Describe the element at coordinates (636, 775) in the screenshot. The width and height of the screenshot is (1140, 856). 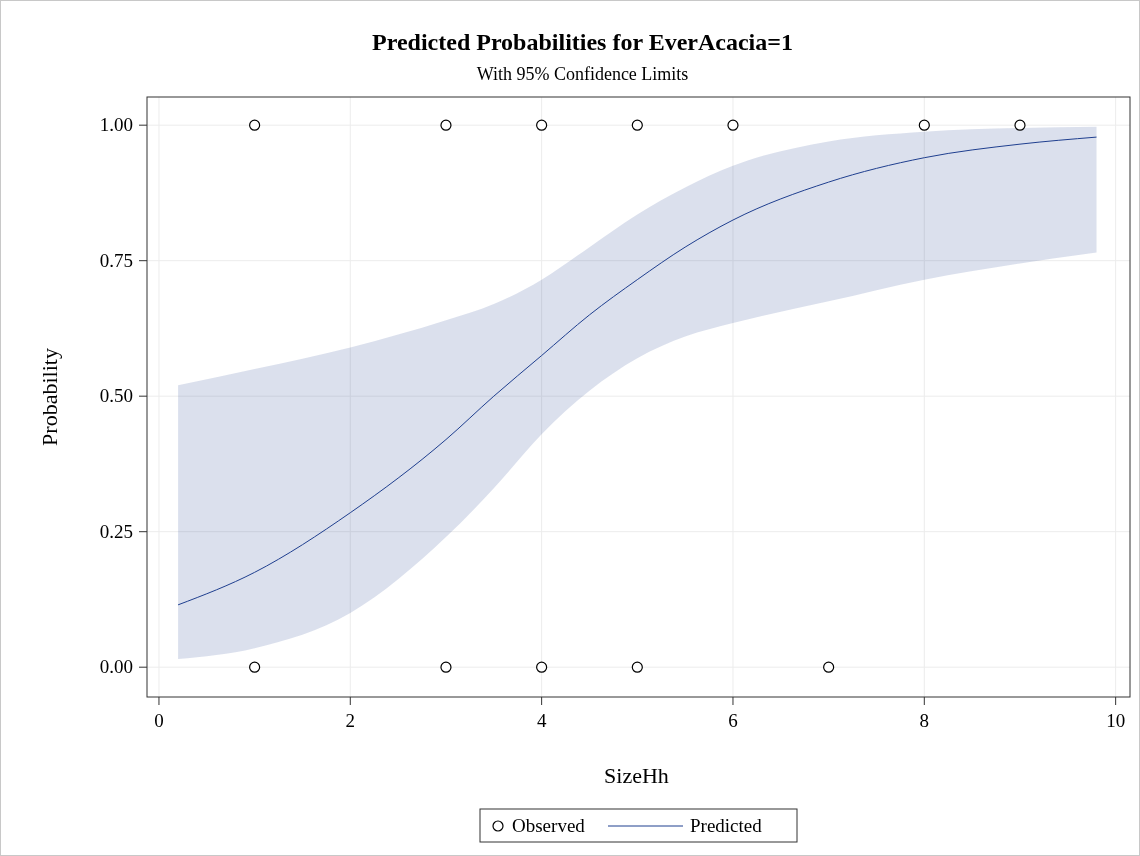
I see `x-axis-title: SizeHh` at that location.